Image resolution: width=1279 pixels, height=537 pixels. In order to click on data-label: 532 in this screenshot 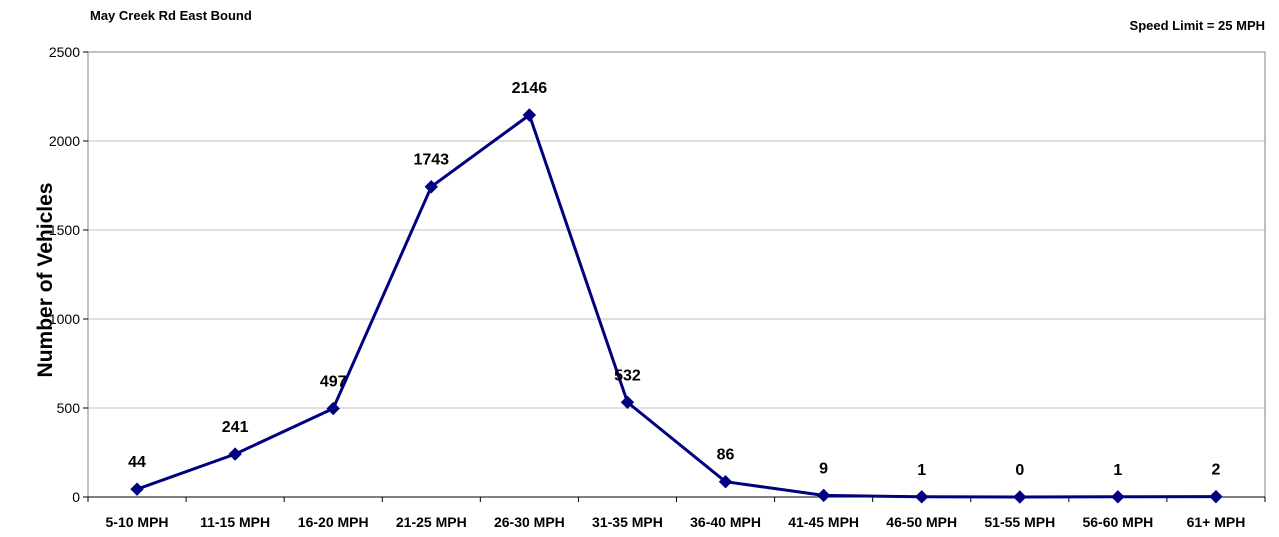, I will do `click(627, 375)`.